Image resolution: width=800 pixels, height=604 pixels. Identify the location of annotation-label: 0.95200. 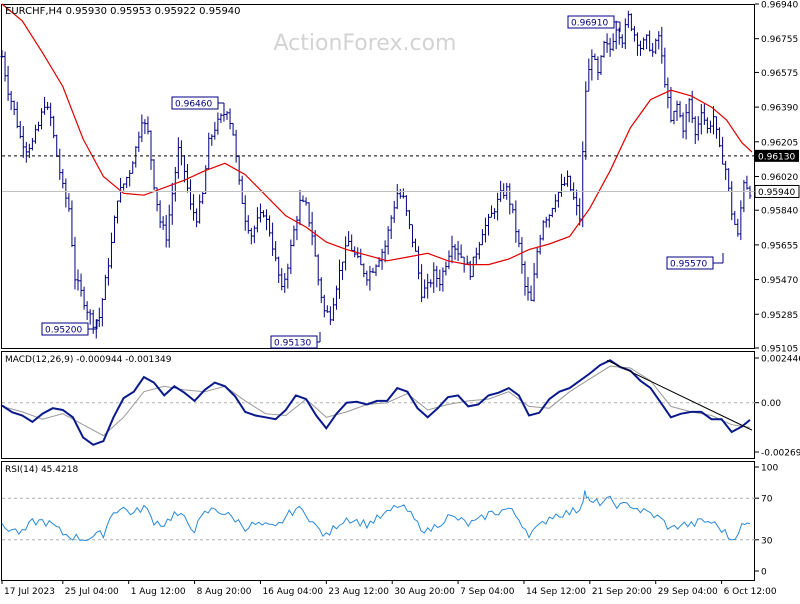
(63, 331).